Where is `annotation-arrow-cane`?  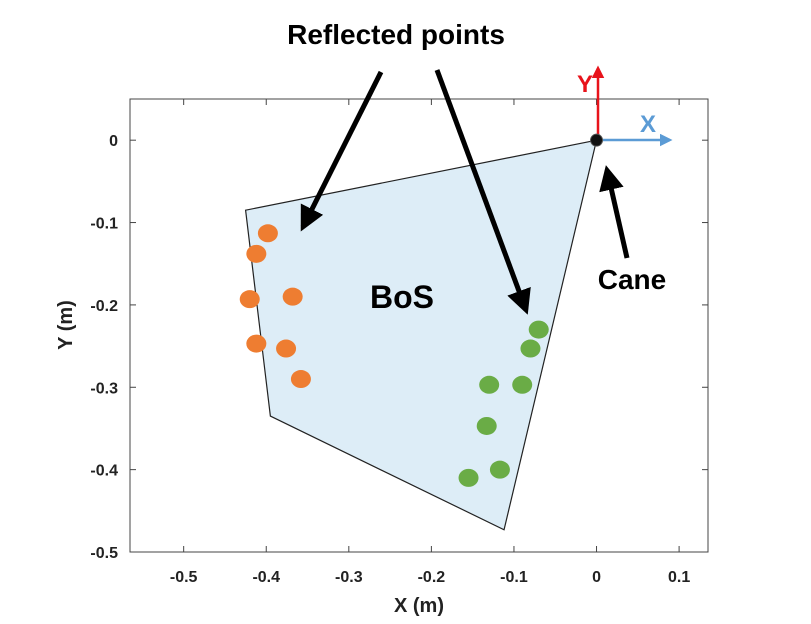 annotation-arrow-cane is located at coordinates (614, 212).